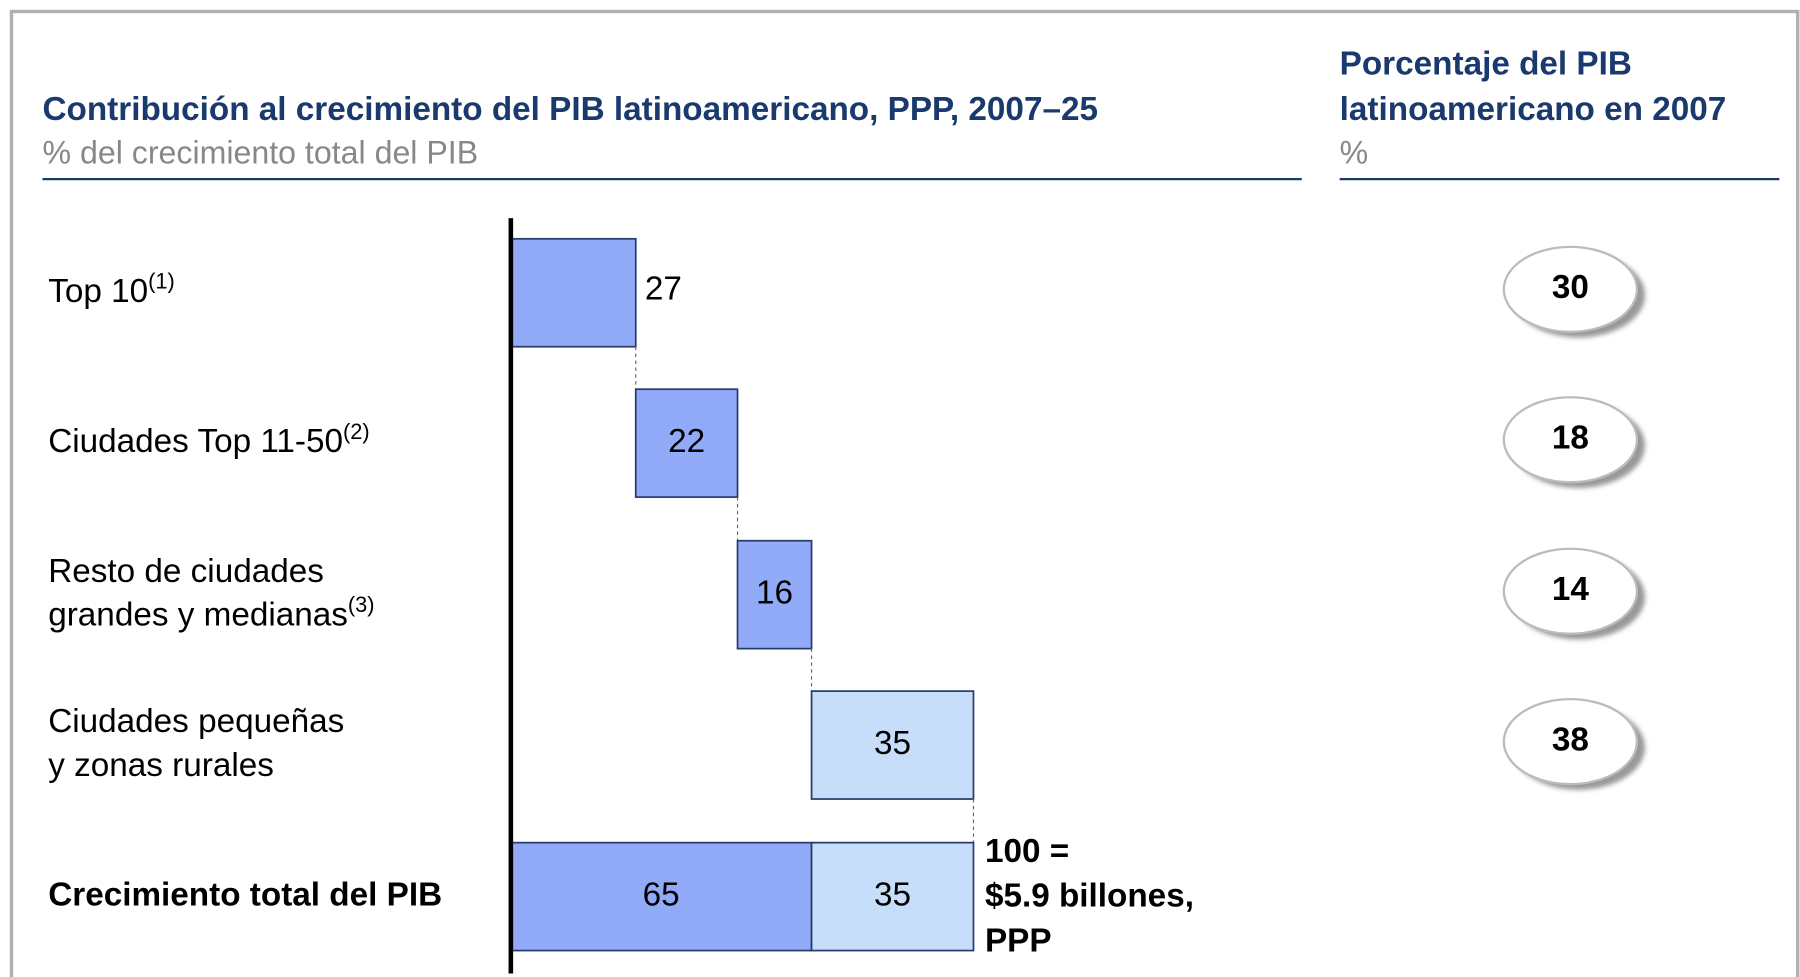 The image size is (1800, 977). What do you see at coordinates (361, 604) in the screenshot?
I see `footnote: (3)` at bounding box center [361, 604].